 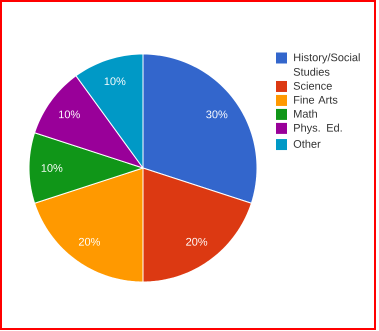 I want to click on legend-label: Math, so click(x=305, y=114).